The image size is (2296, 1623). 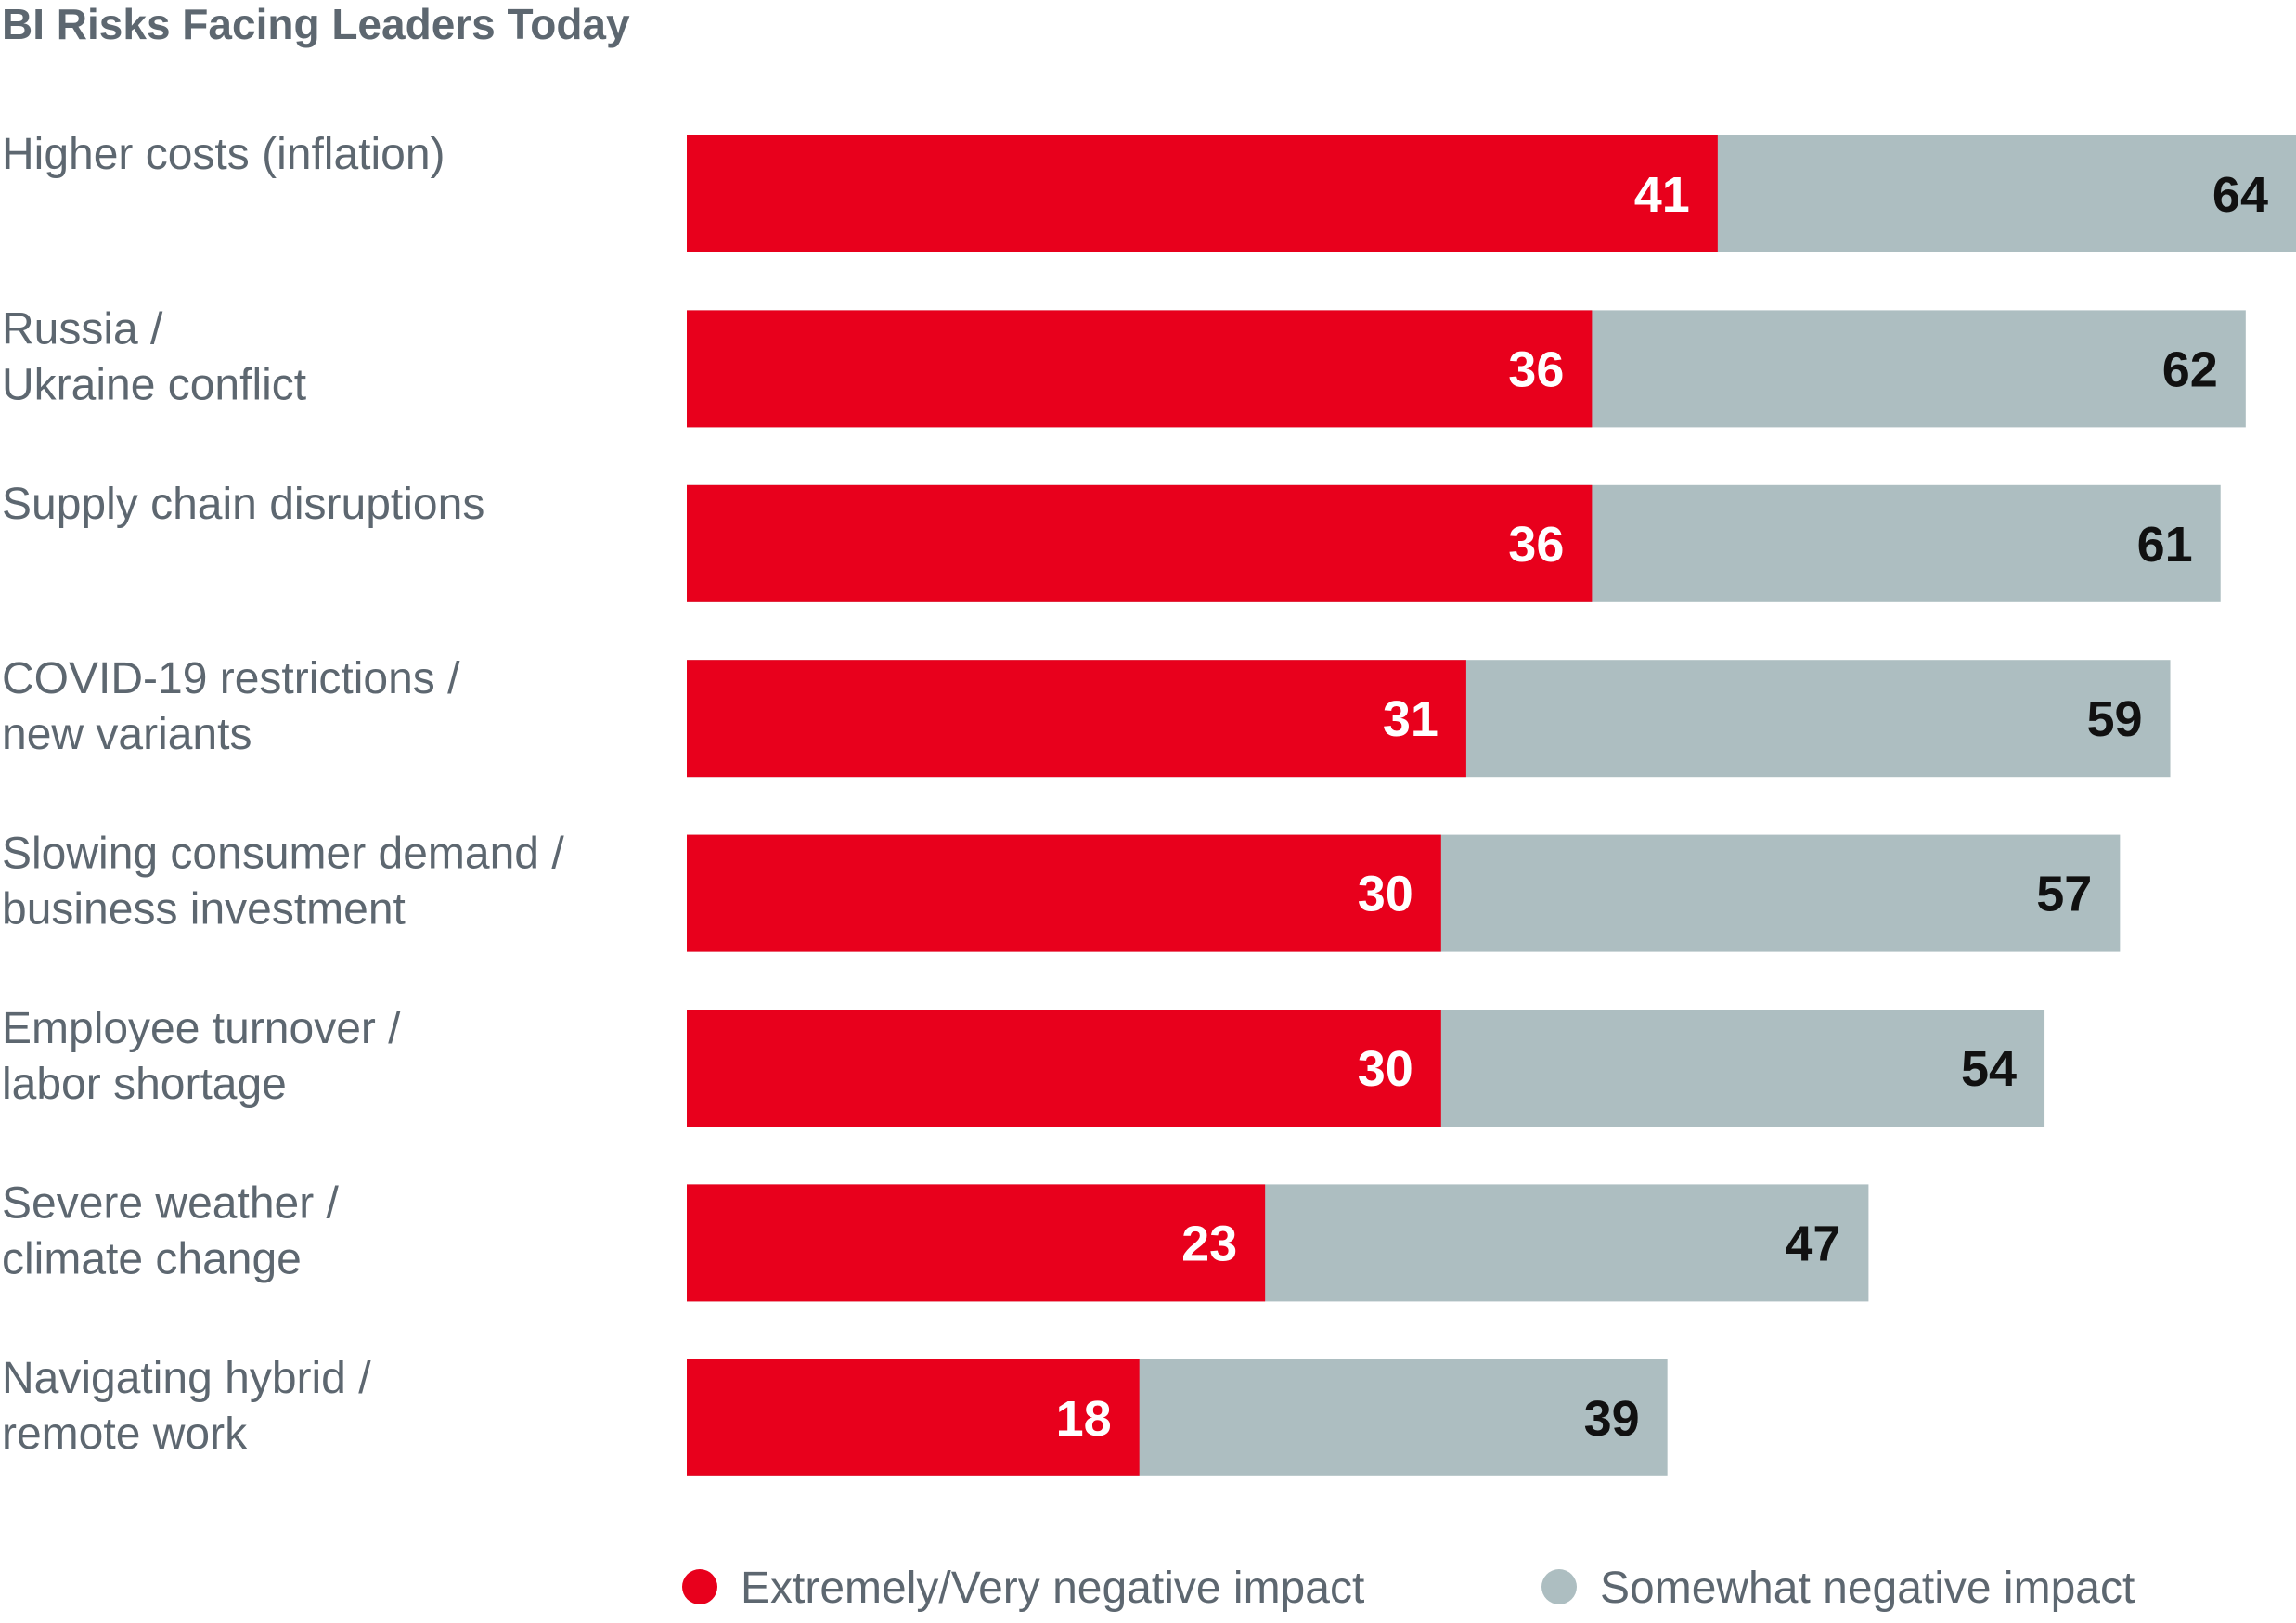 I want to click on category-label: Slowing consumer demand /, so click(x=283, y=854).